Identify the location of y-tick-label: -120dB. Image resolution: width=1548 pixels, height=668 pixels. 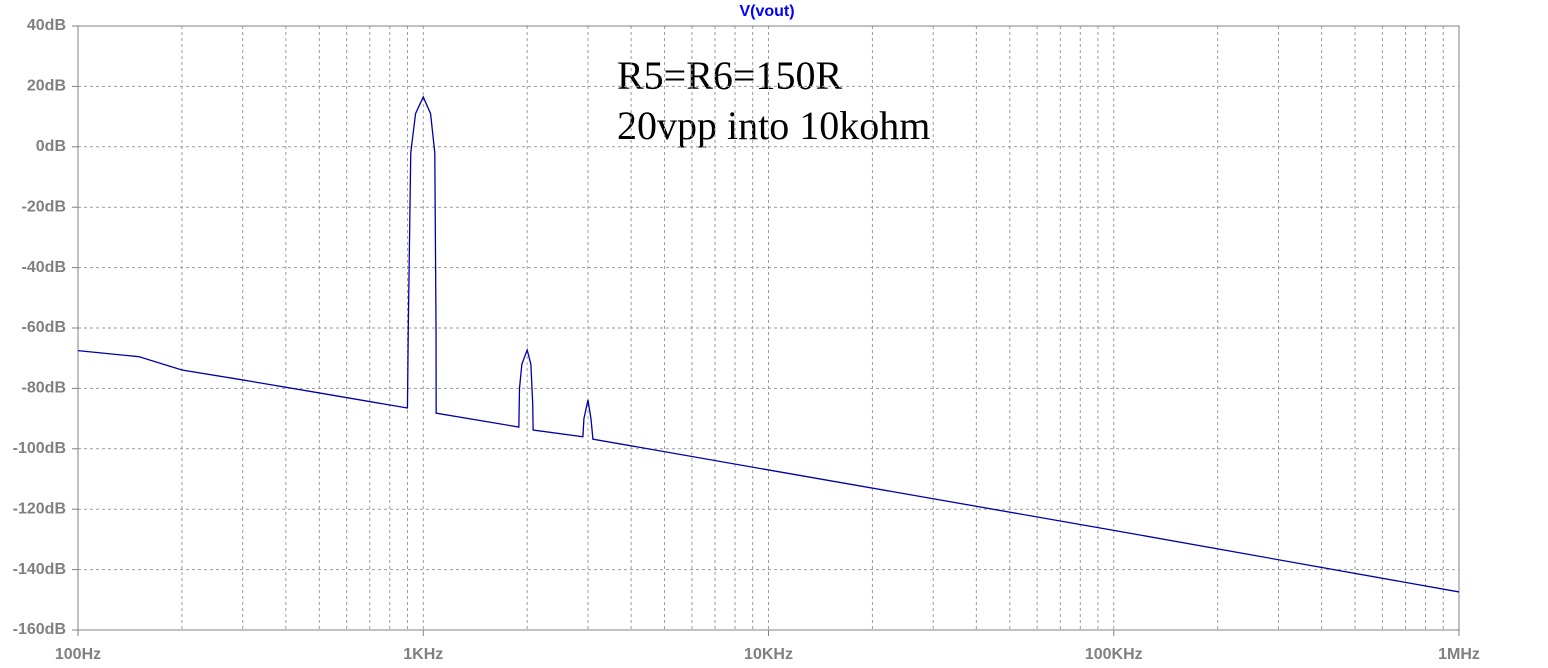
(39, 508).